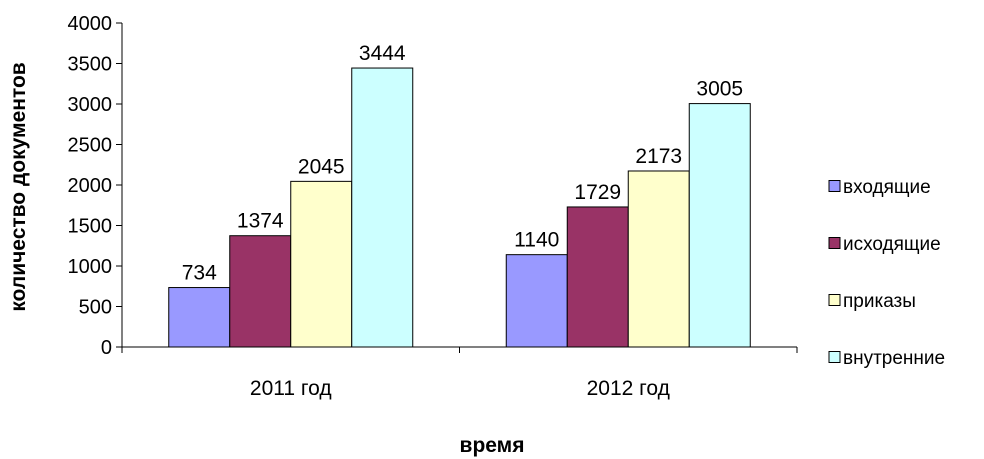  What do you see at coordinates (95, 308) in the screenshot?
I see `y-tick-label: 500` at bounding box center [95, 308].